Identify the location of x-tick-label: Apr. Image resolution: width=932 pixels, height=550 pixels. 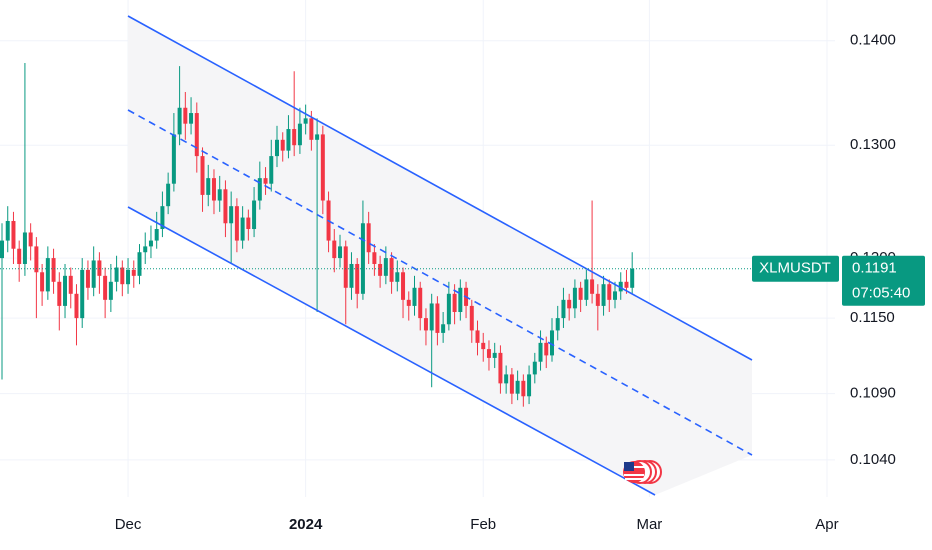
(826, 524).